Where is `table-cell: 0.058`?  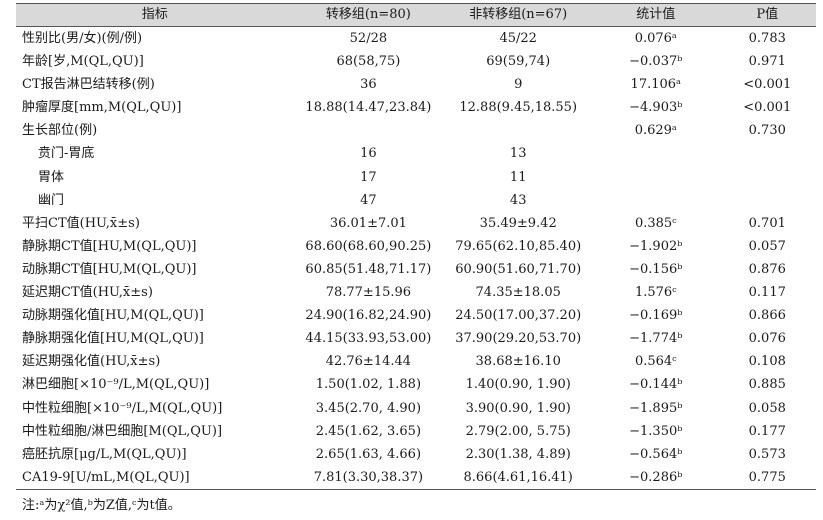 table-cell: 0.058 is located at coordinates (767, 408).